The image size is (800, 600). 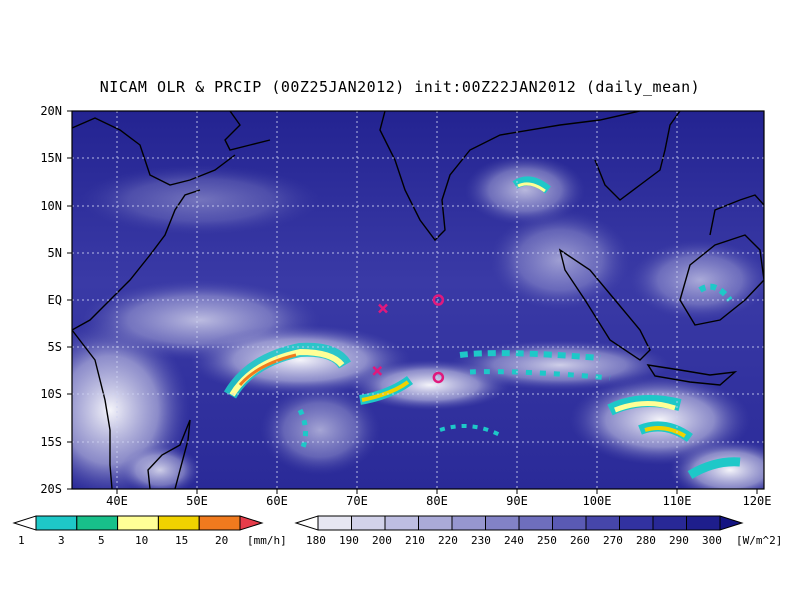 I want to click on olr-tick-label: 180, so click(x=316, y=540).